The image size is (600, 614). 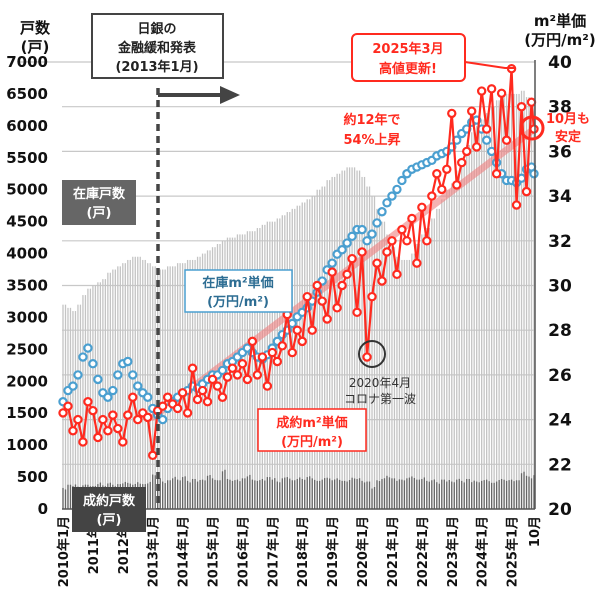 I want to click on left-tick-label: 1500, so click(x=27, y=413).